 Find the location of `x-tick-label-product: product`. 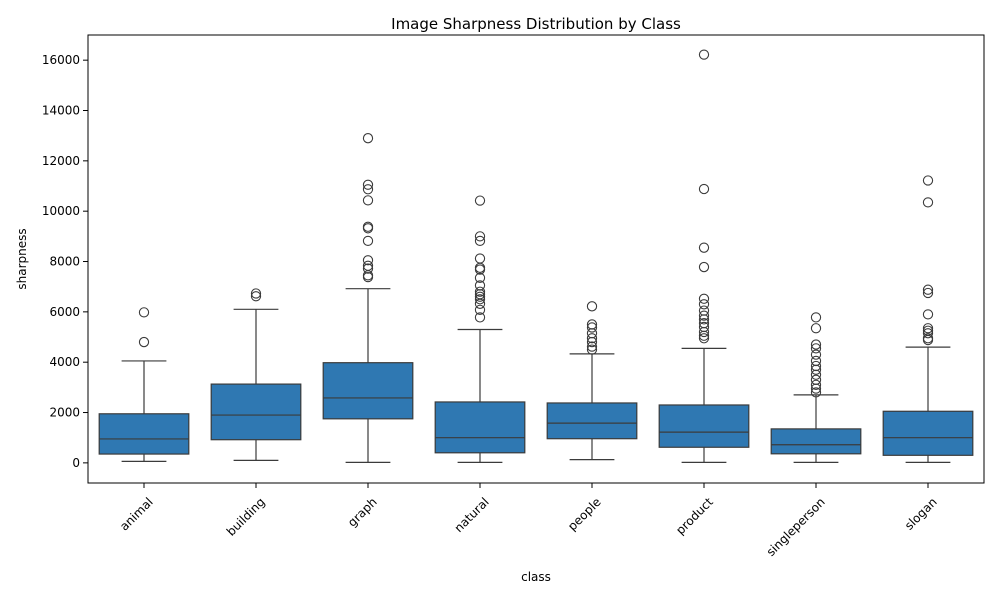

x-tick-label-product: product is located at coordinates (694, 516).